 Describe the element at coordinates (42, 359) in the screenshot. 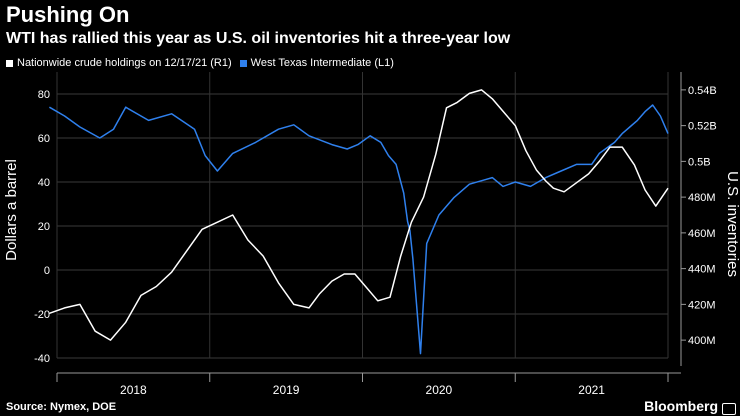

I see `left-tick-label: -40` at that location.